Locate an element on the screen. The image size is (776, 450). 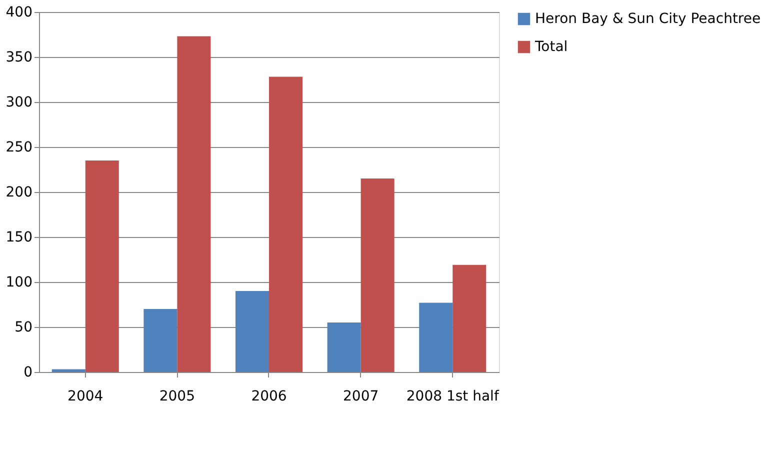
legend-label: Heron Bay & Sun City Peachtree is located at coordinates (648, 19).